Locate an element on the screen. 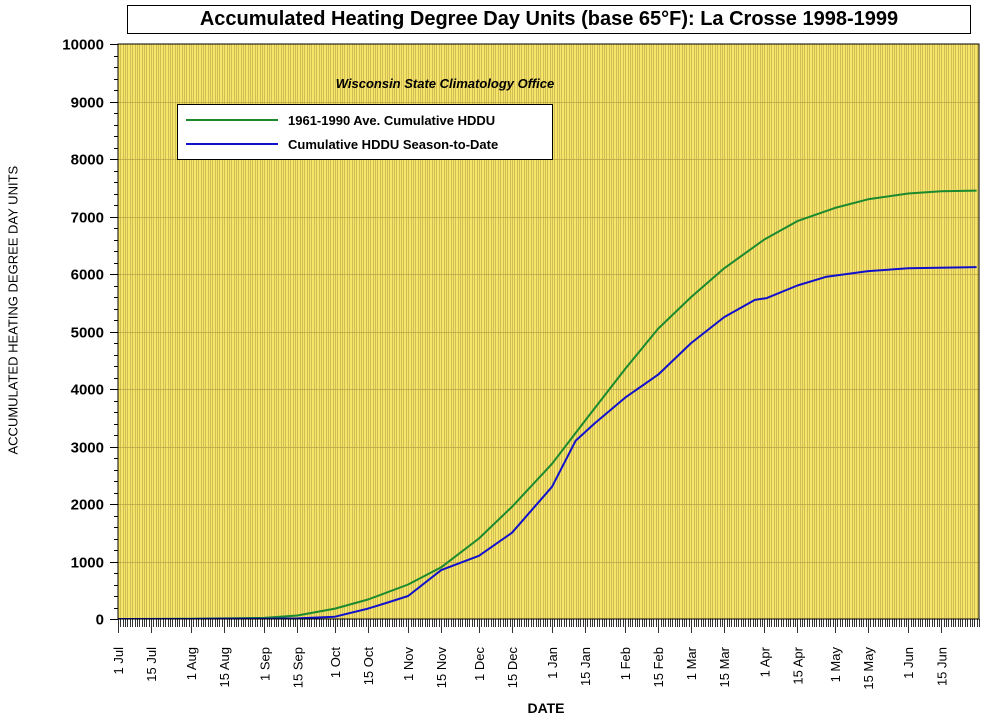 This screenshot has height=719, width=985. y-tick-label: 7000 is located at coordinates (87, 218).